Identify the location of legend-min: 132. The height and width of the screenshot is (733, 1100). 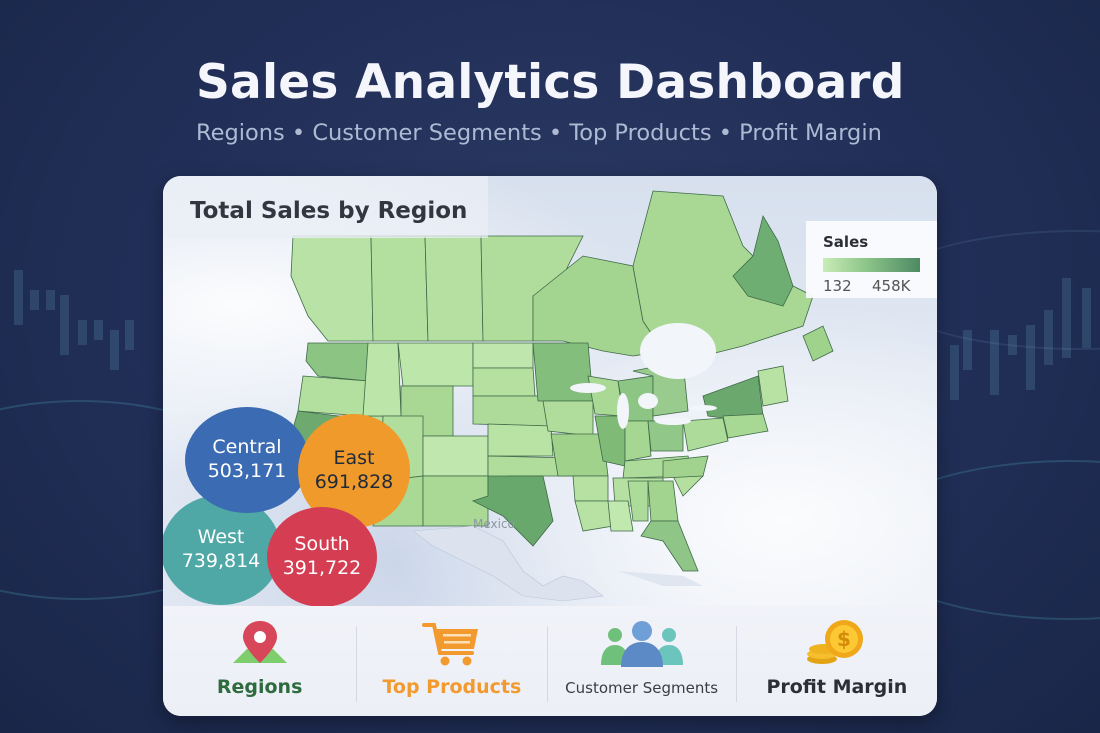
(837, 286).